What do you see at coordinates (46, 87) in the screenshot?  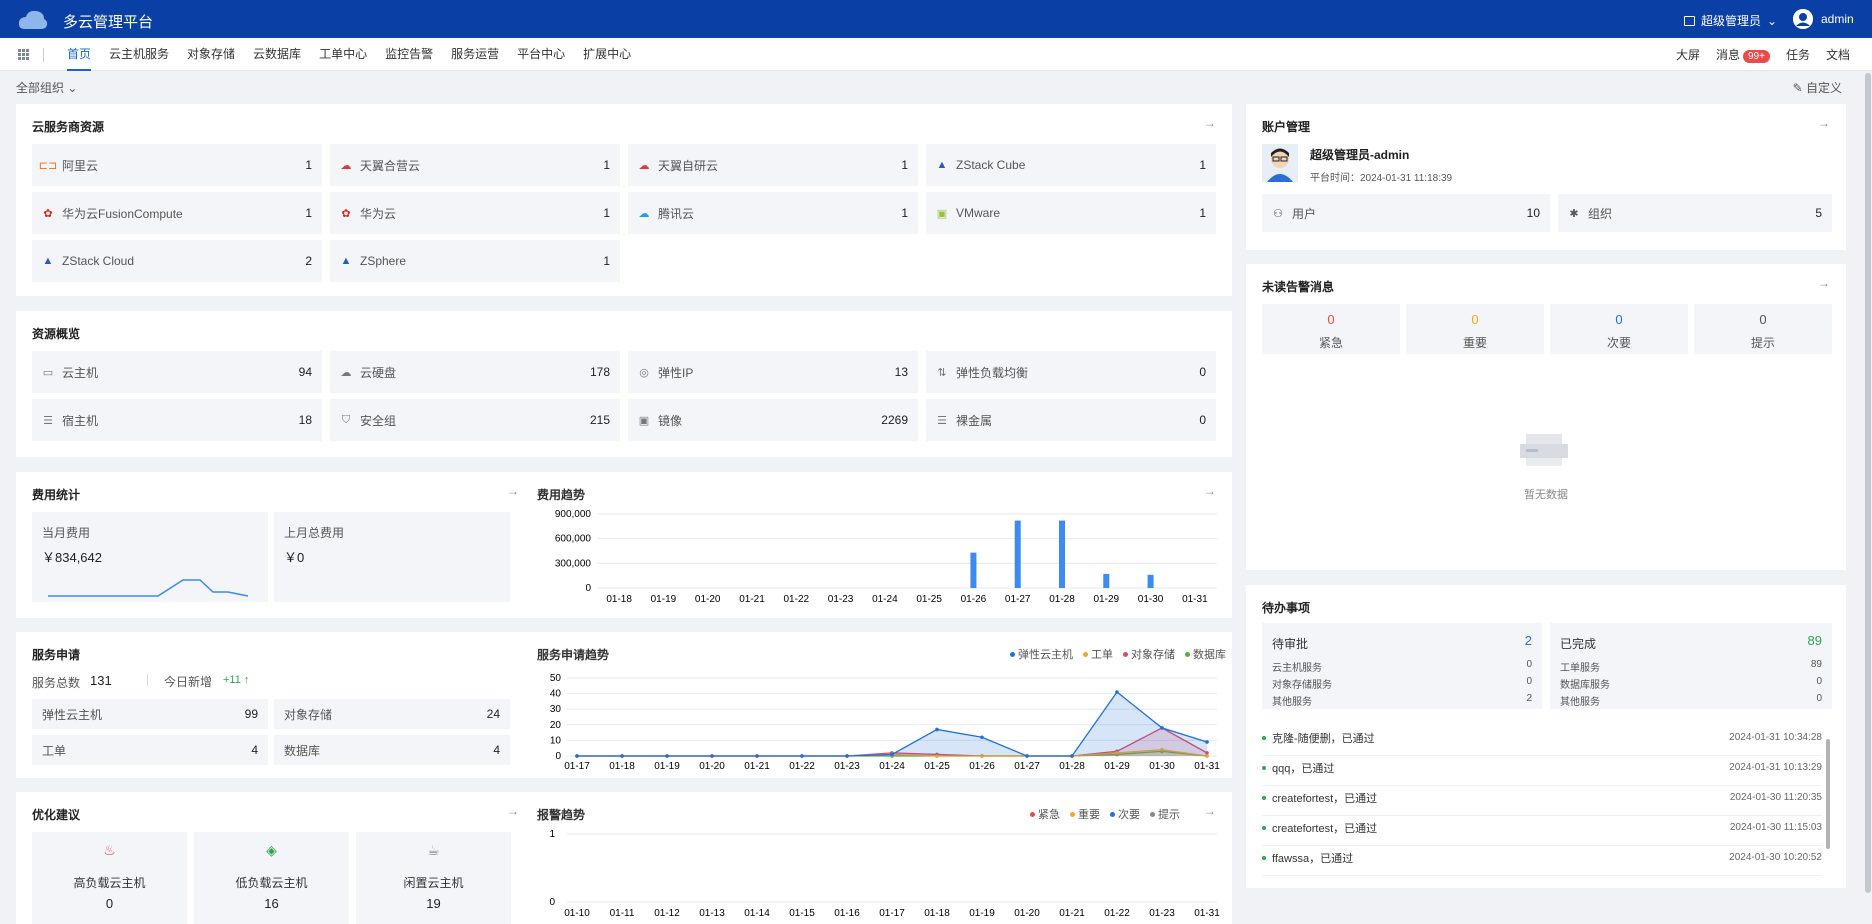 I see `org-selector: 全部组织 ⌄` at bounding box center [46, 87].